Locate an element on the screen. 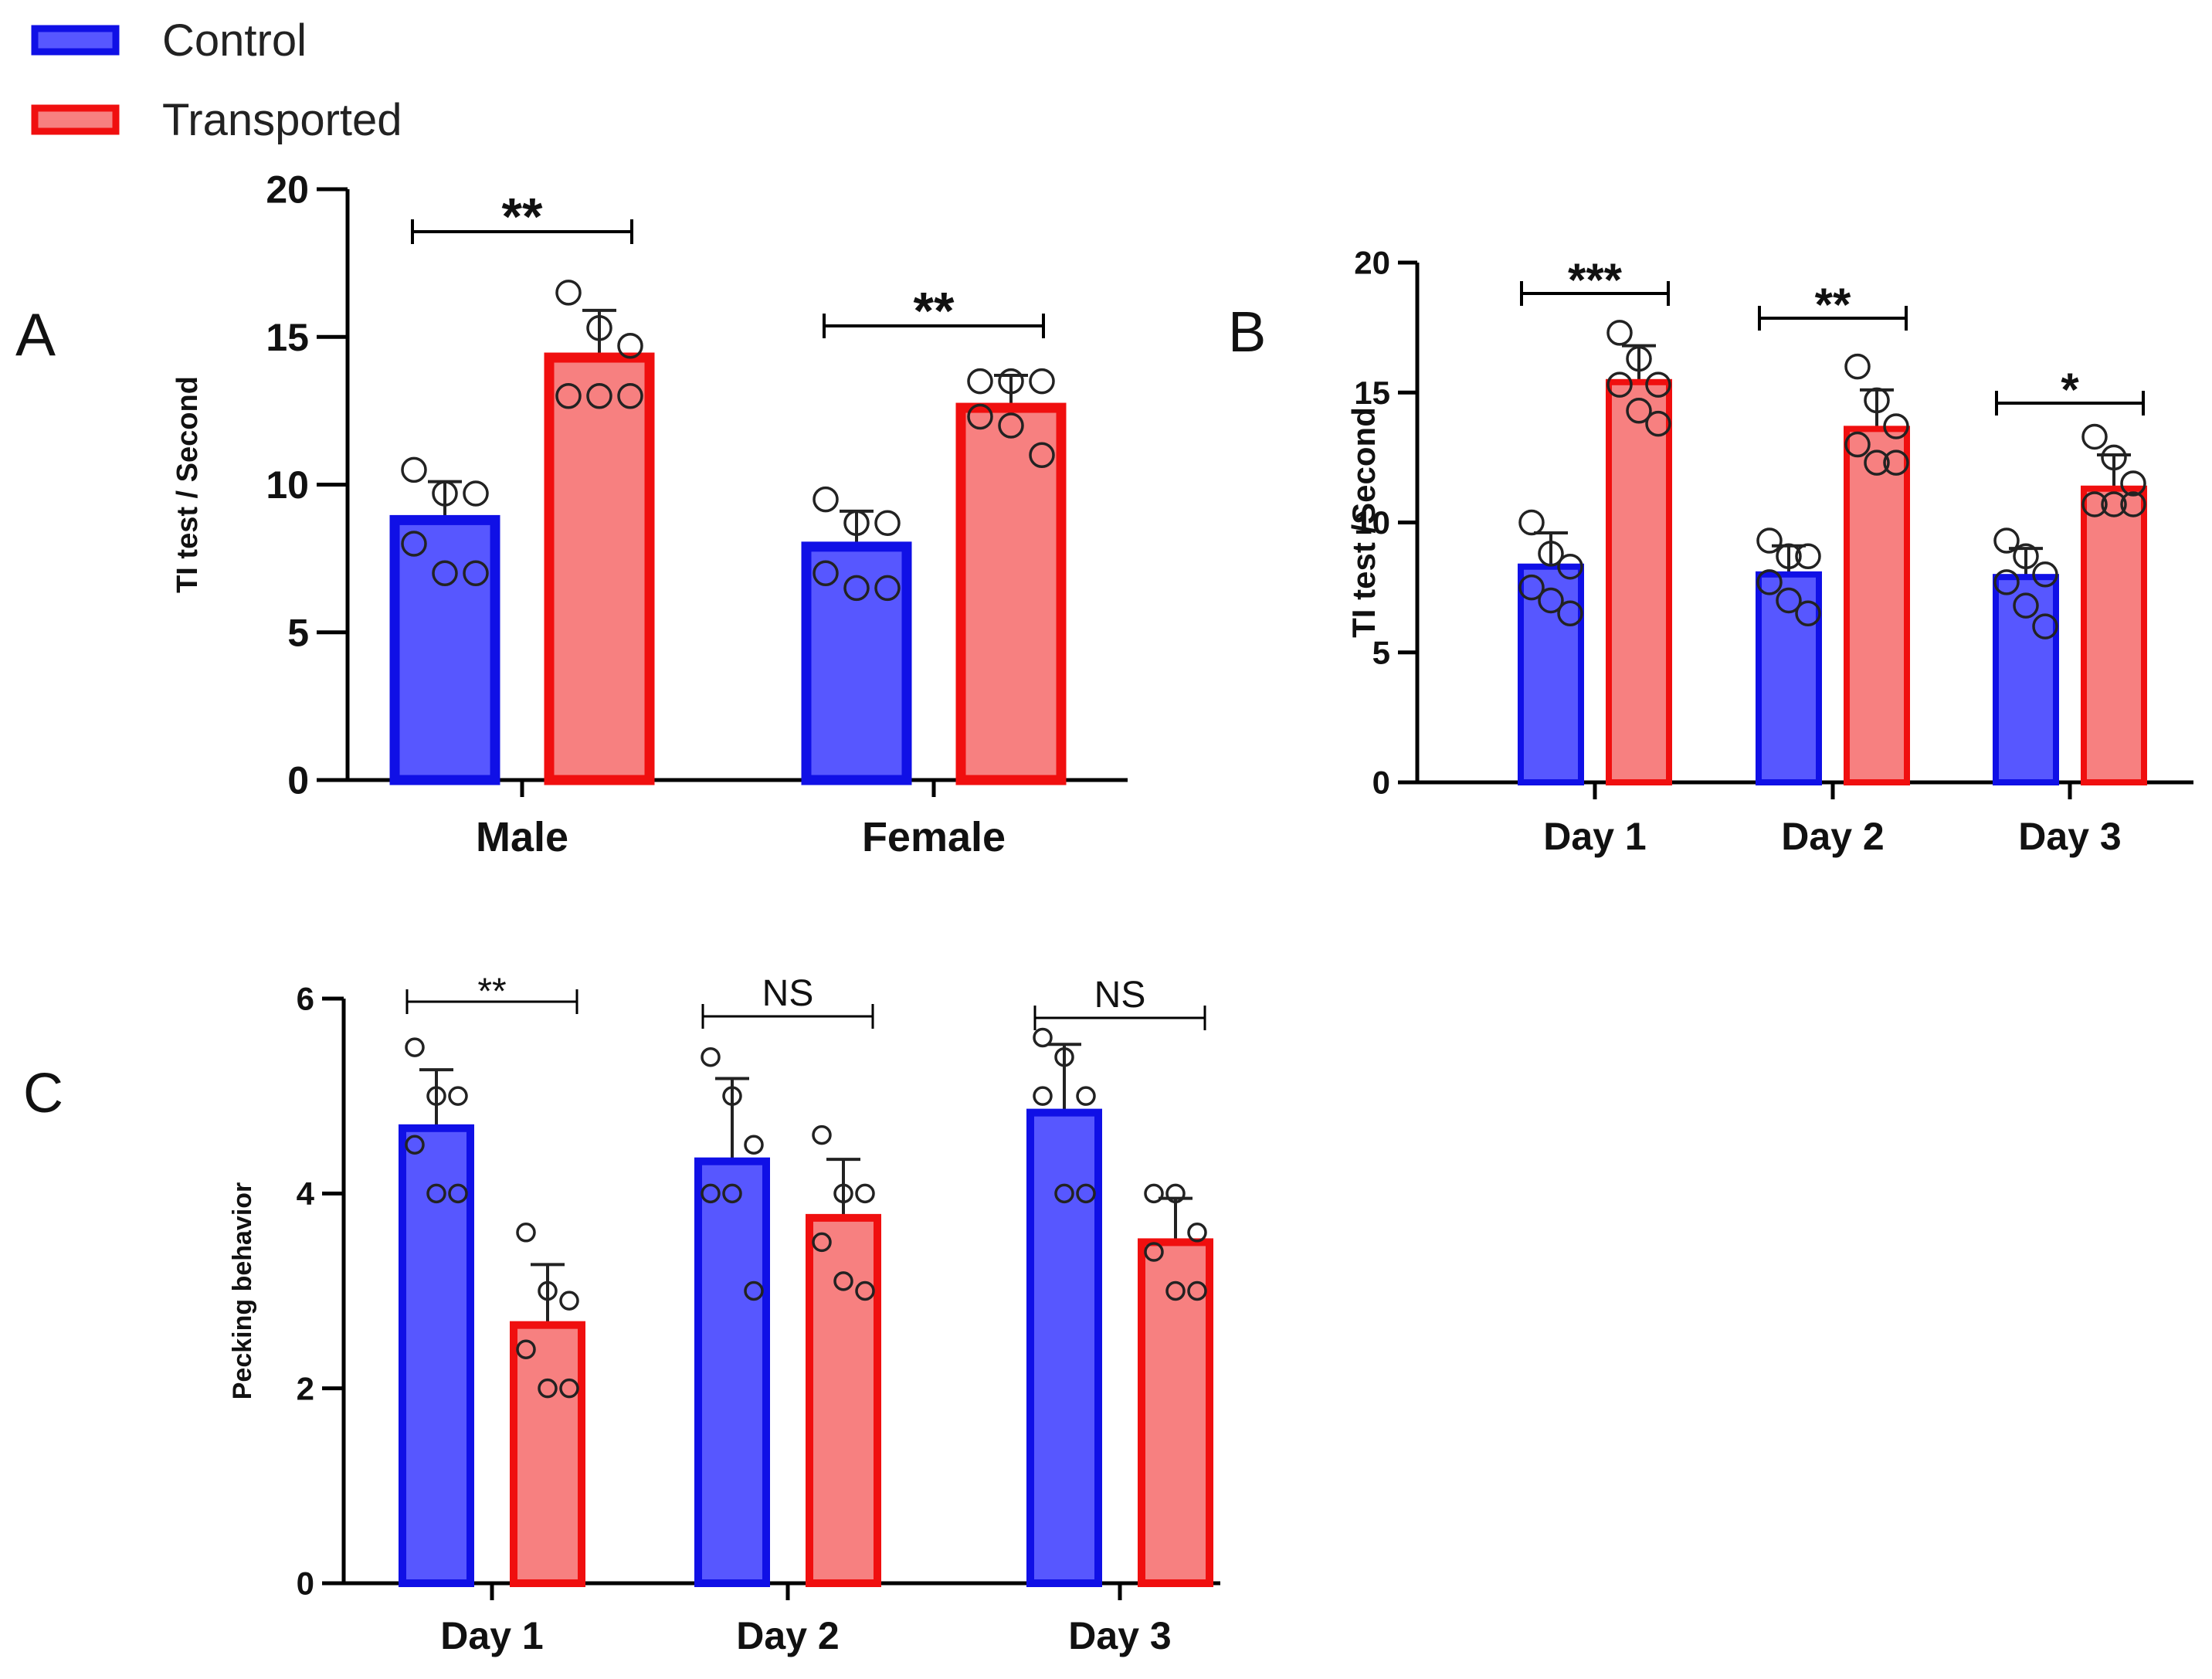  panel-label: B is located at coordinates (1247, 332).